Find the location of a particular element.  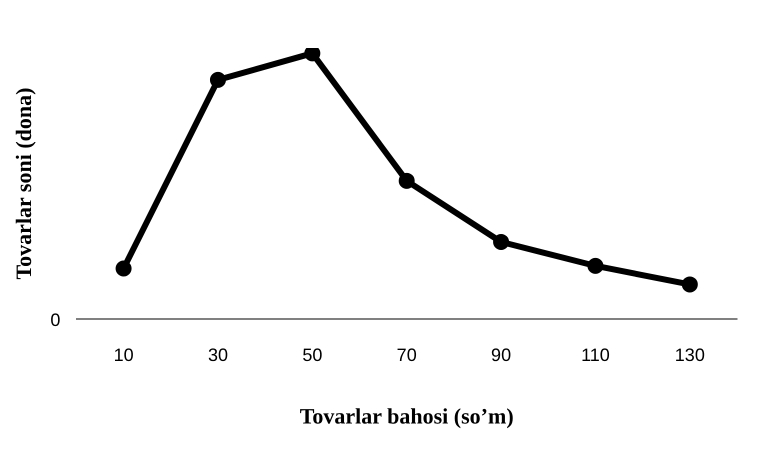

x-tick-label: 30 is located at coordinates (218, 354).